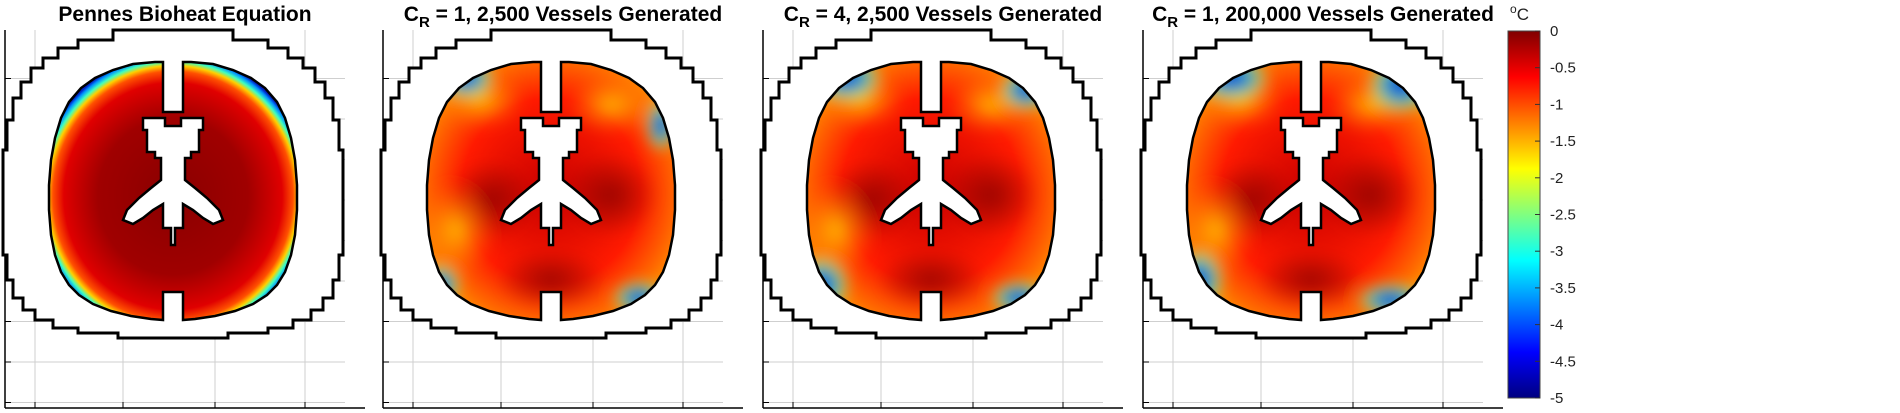 This screenshot has height=413, width=1900. I want to click on colorbar-tick-label: -4.5, so click(1563, 361).